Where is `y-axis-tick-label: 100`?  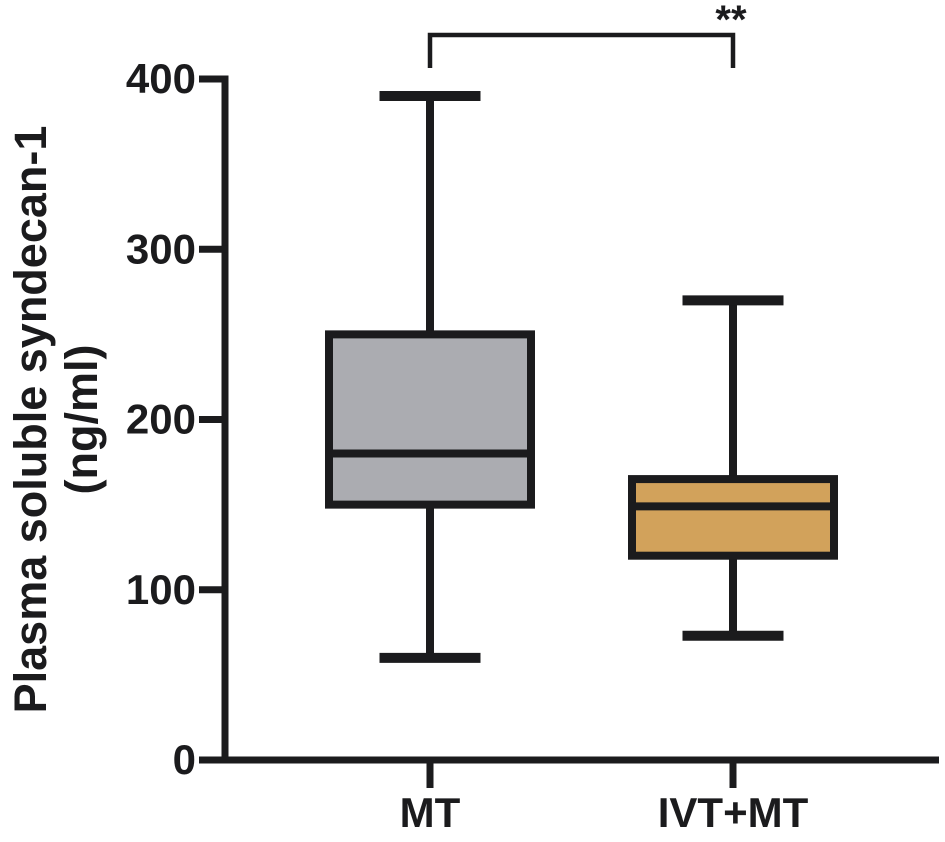
y-axis-tick-label: 100 is located at coordinates (161, 589).